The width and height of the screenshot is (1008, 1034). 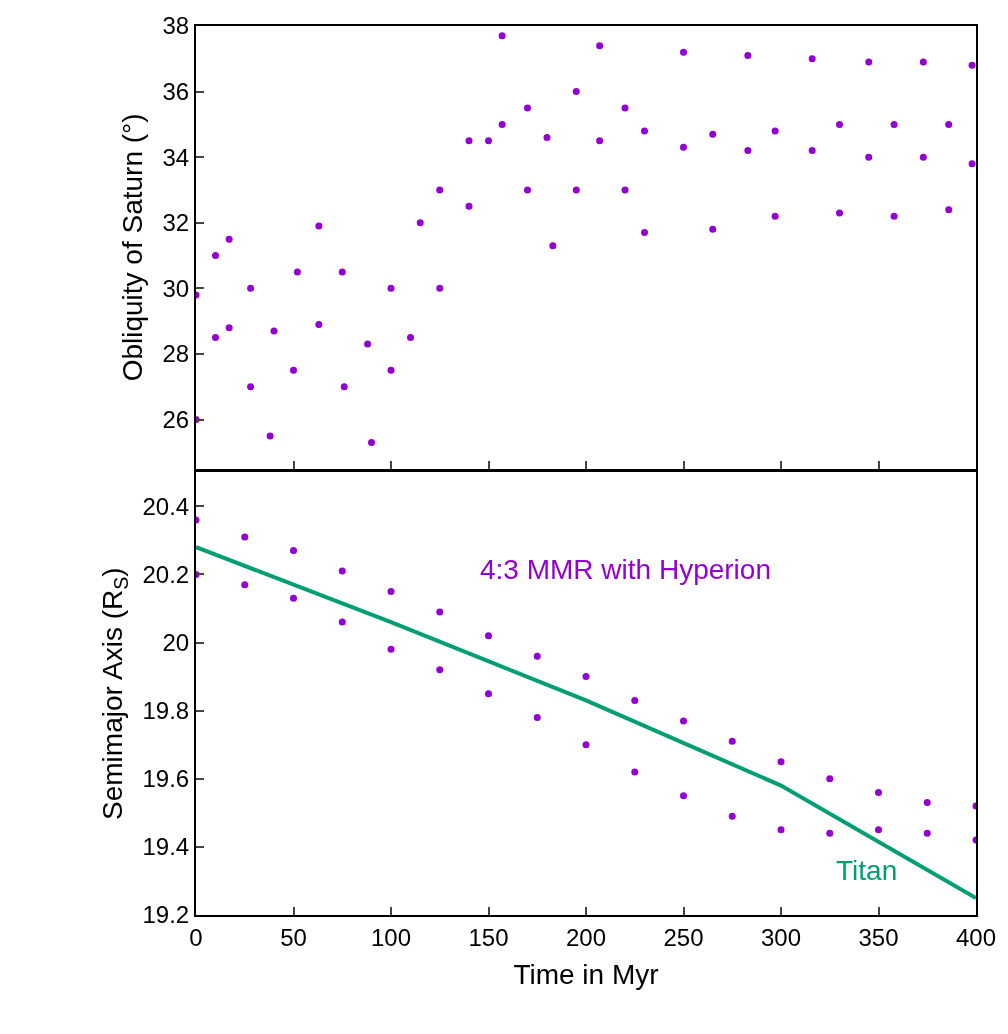 What do you see at coordinates (176, 419) in the screenshot?
I see `y-tick-label: 26` at bounding box center [176, 419].